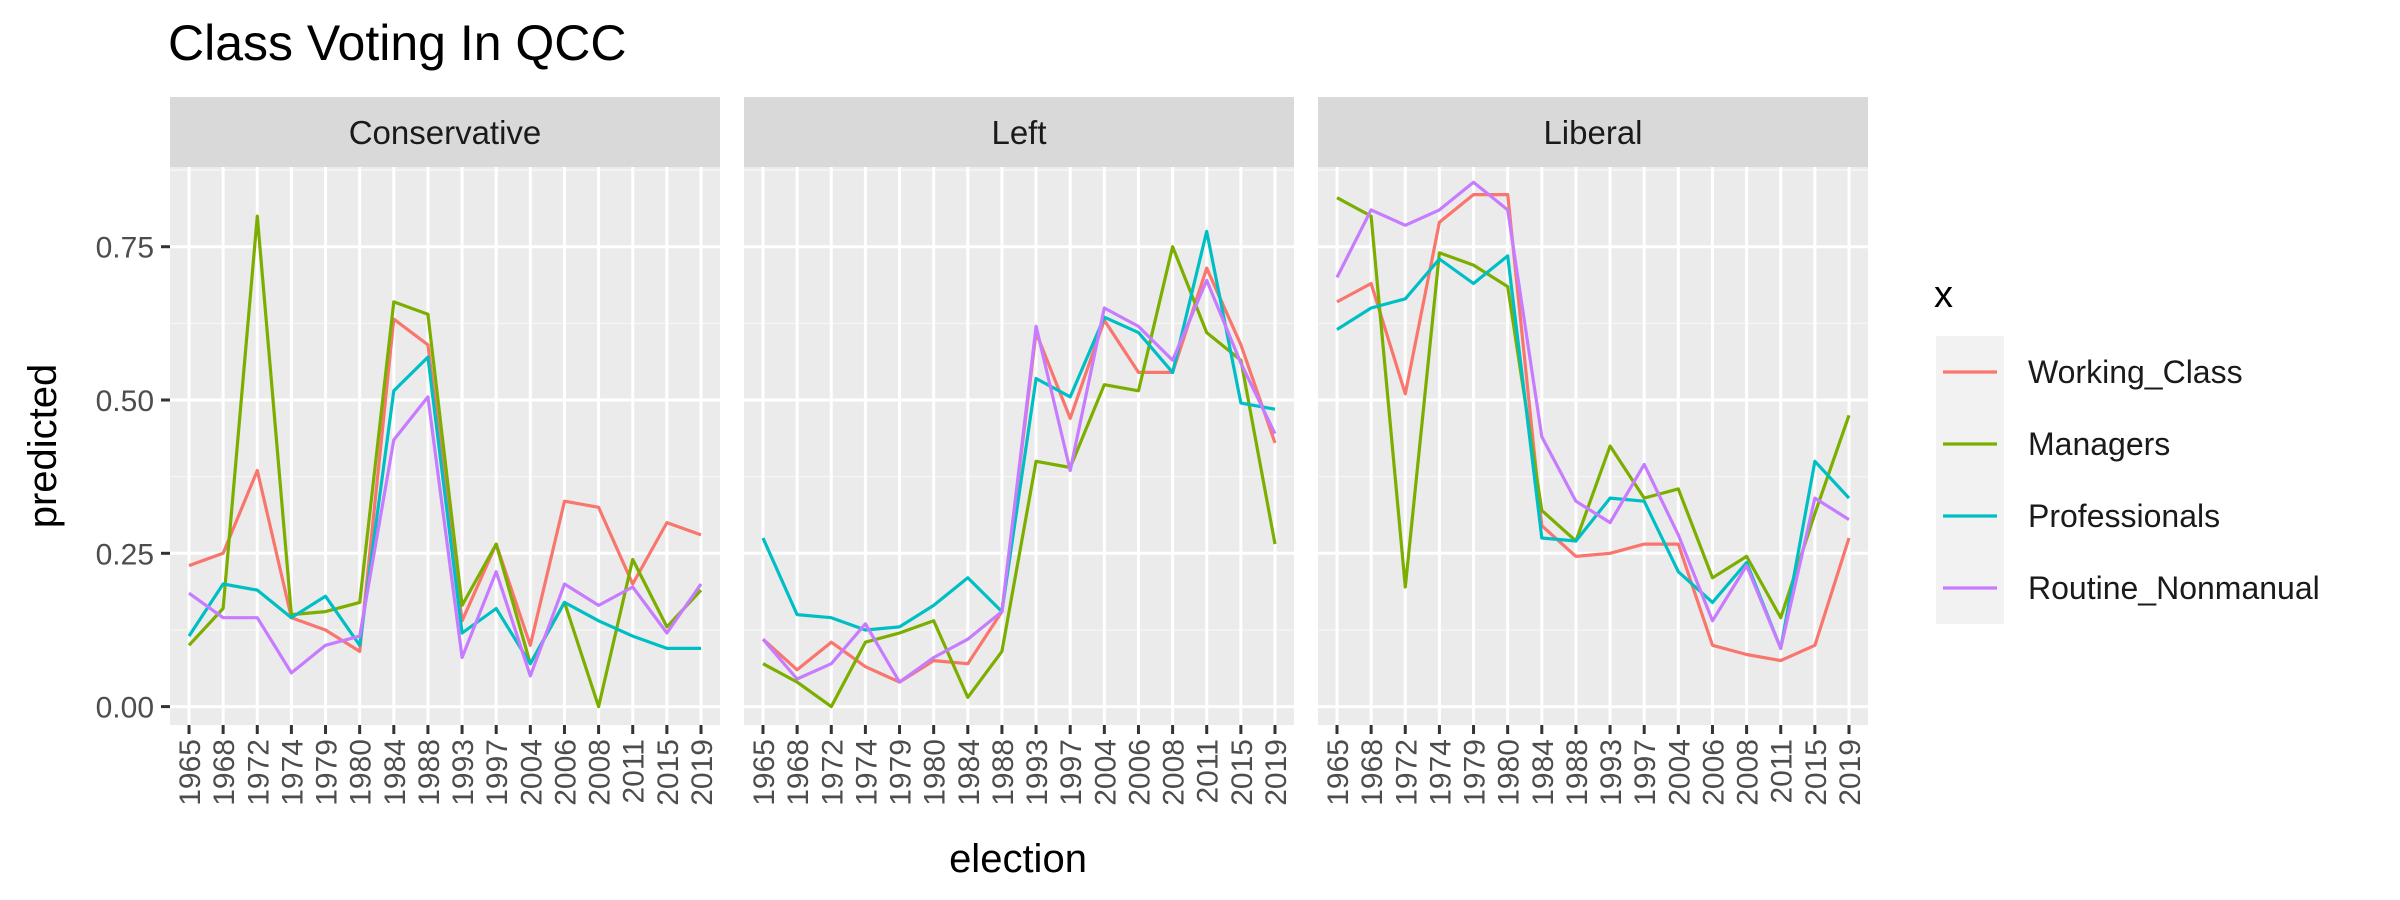 The width and height of the screenshot is (2400, 900). What do you see at coordinates (125, 554) in the screenshot?
I see `y-tick-label: 0.25` at bounding box center [125, 554].